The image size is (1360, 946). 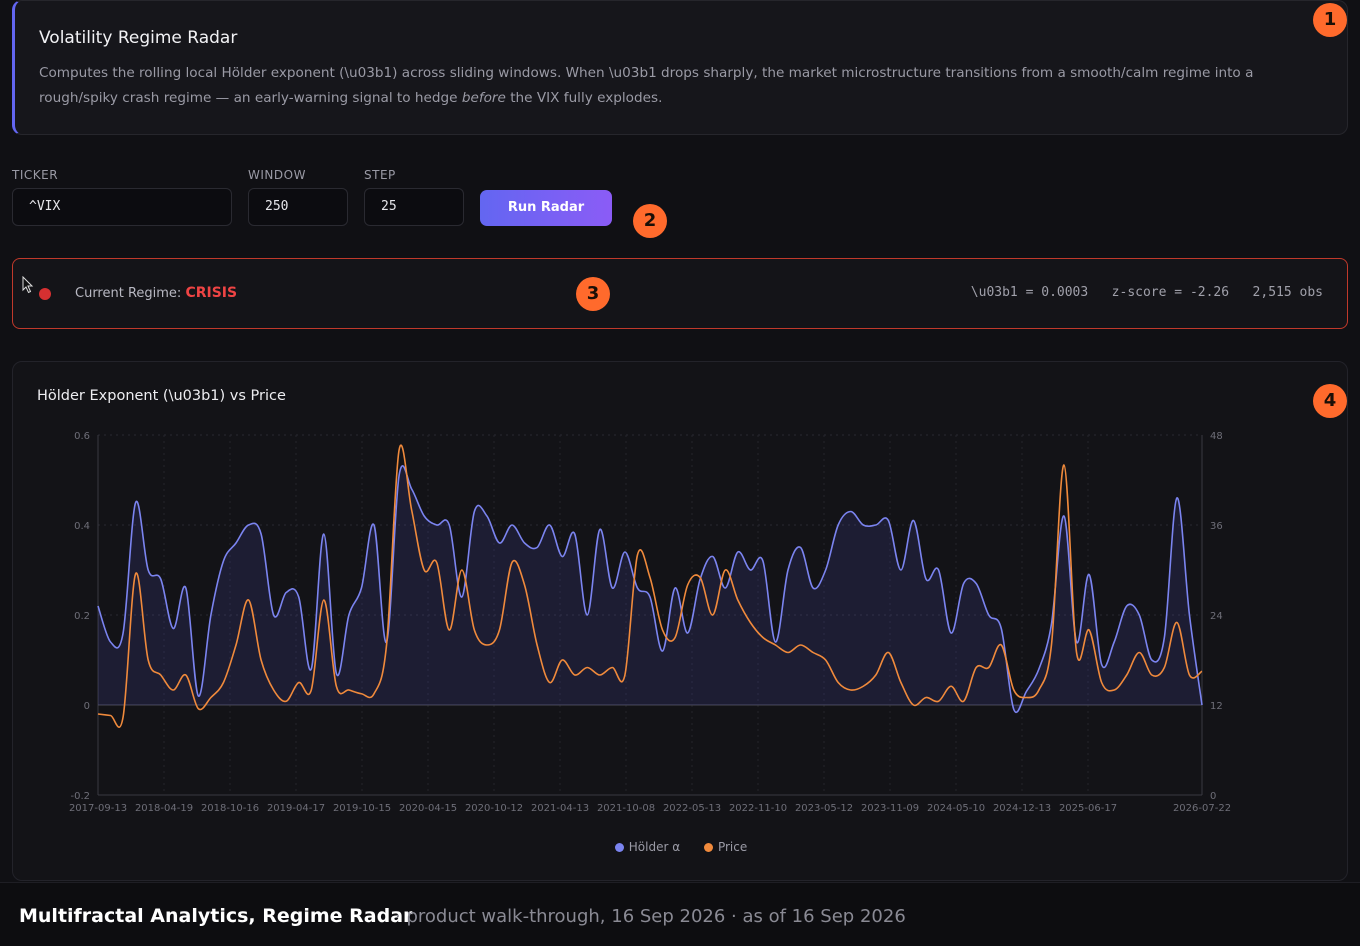 What do you see at coordinates (230, 808) in the screenshot?
I see `x-tick-label: 2018-10-16` at bounding box center [230, 808].